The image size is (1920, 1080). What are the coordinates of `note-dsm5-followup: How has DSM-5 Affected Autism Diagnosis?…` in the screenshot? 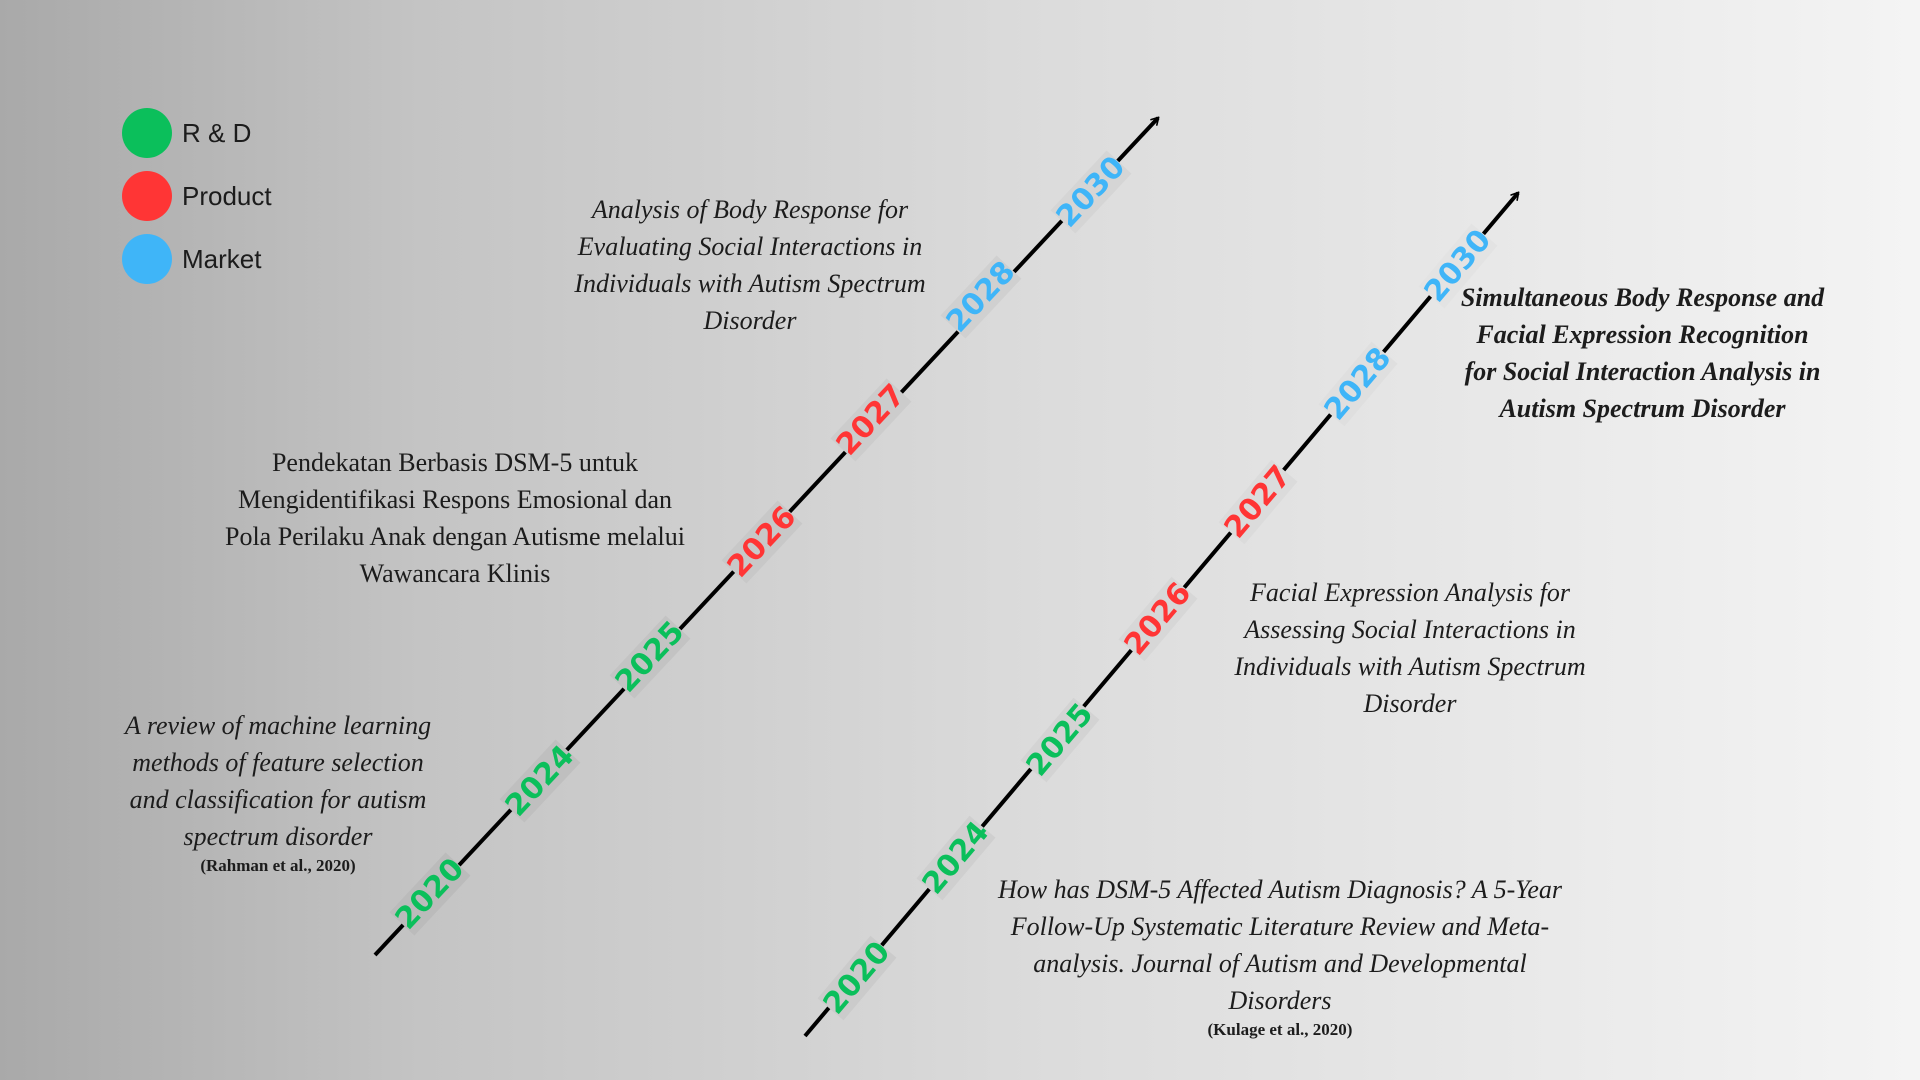 It's located at (1280, 956).